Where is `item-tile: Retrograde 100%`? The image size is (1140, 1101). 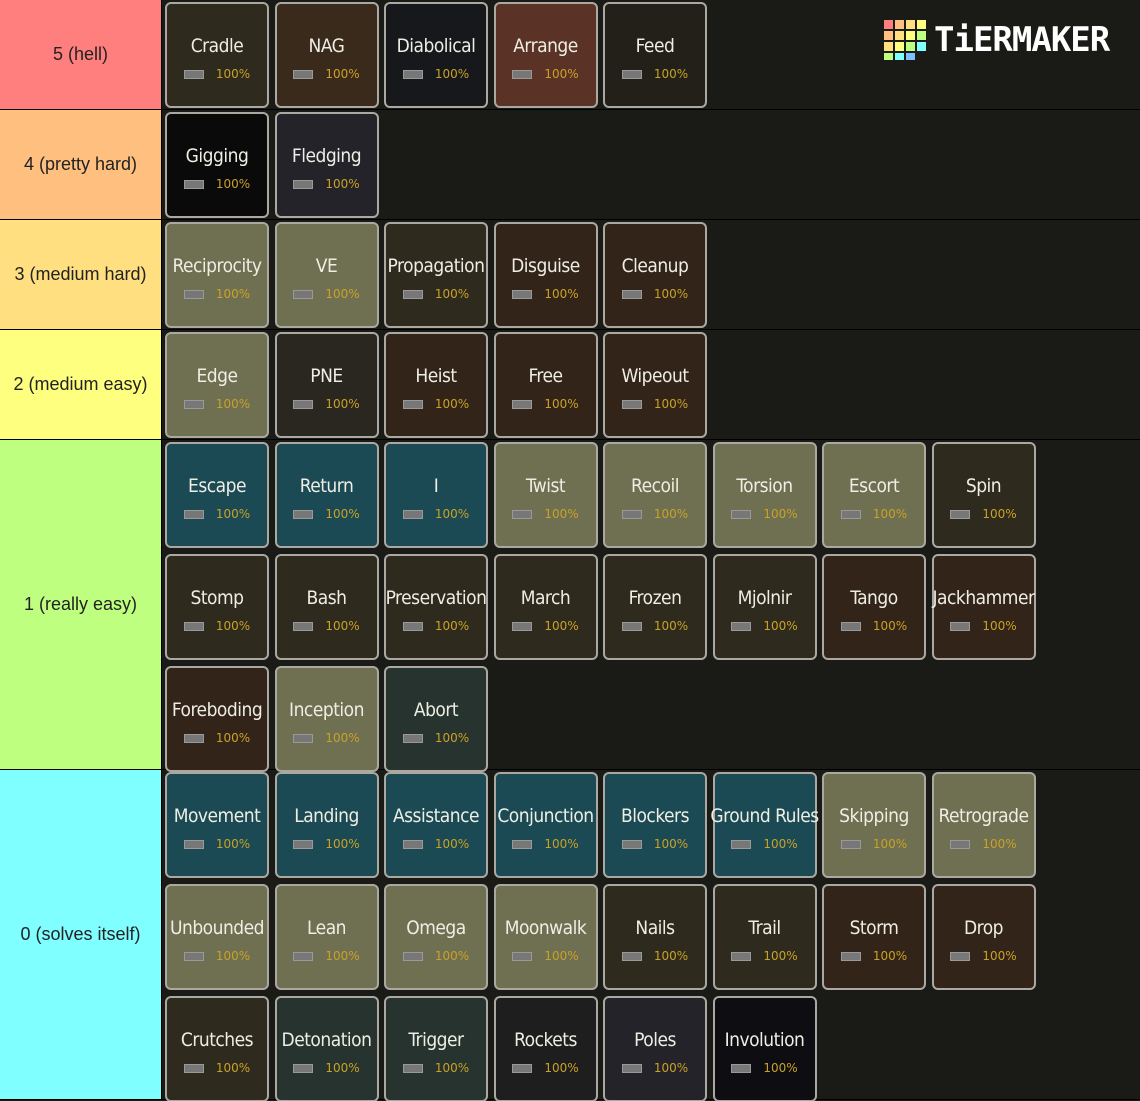
item-tile: Retrograde 100% is located at coordinates (983, 825).